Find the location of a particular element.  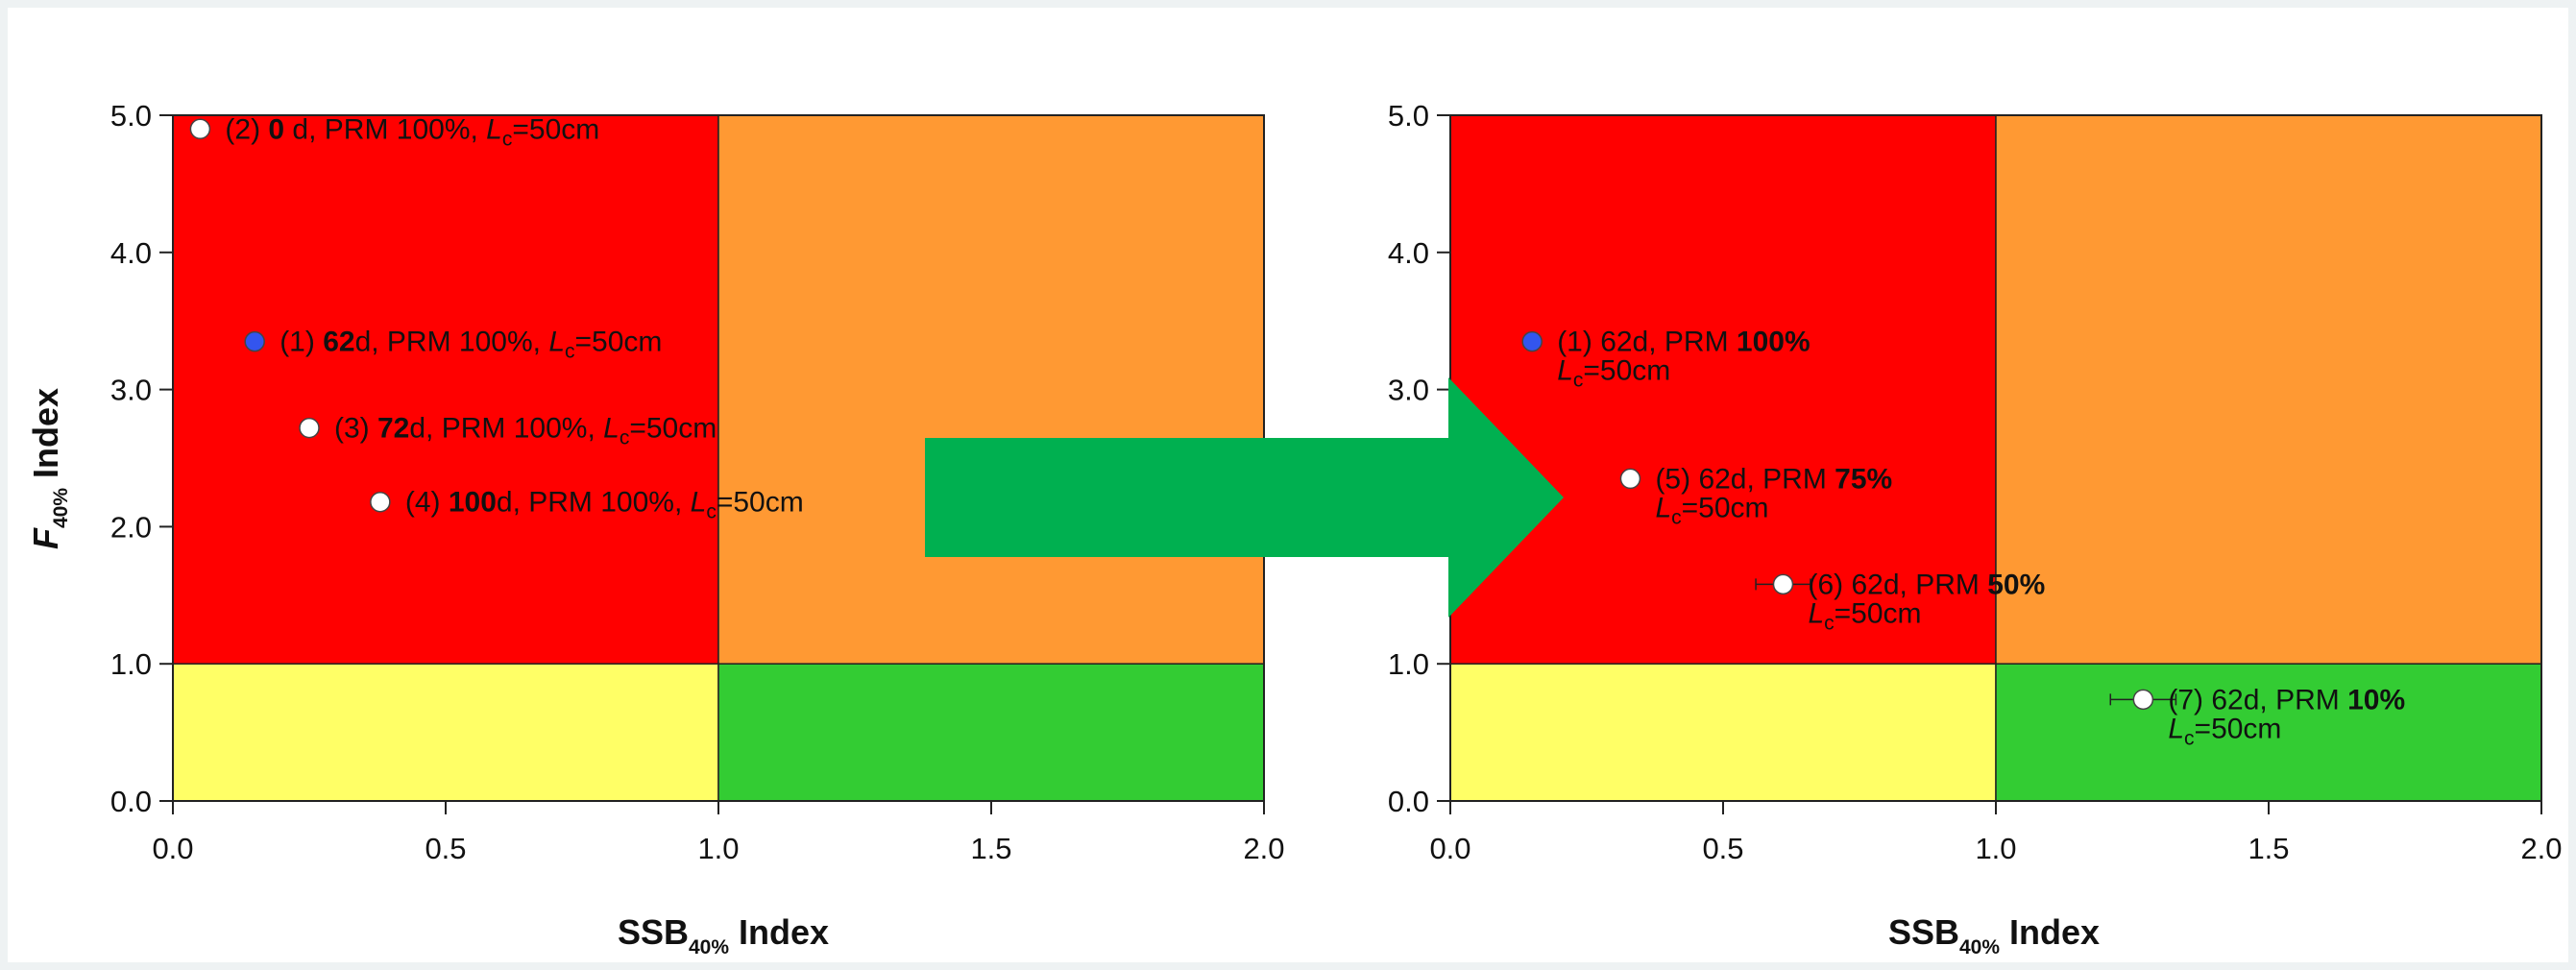

point-label: (5) 62d, PRM 75% is located at coordinates (1774, 479).